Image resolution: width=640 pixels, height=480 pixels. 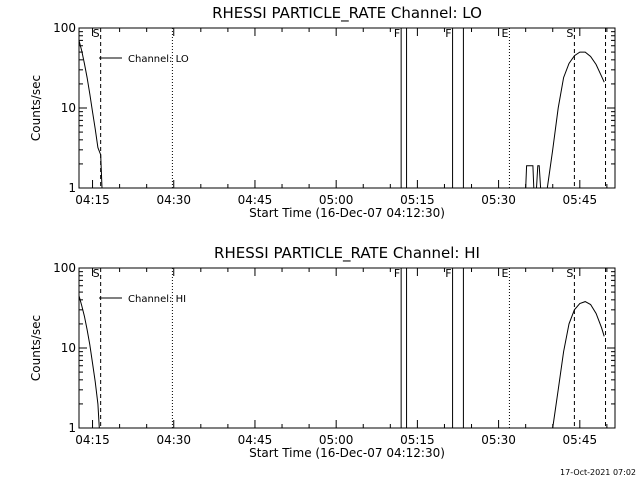 What do you see at coordinates (68, 348) in the screenshot?
I see `panel-2-y-tick-label: 10` at bounding box center [68, 348].